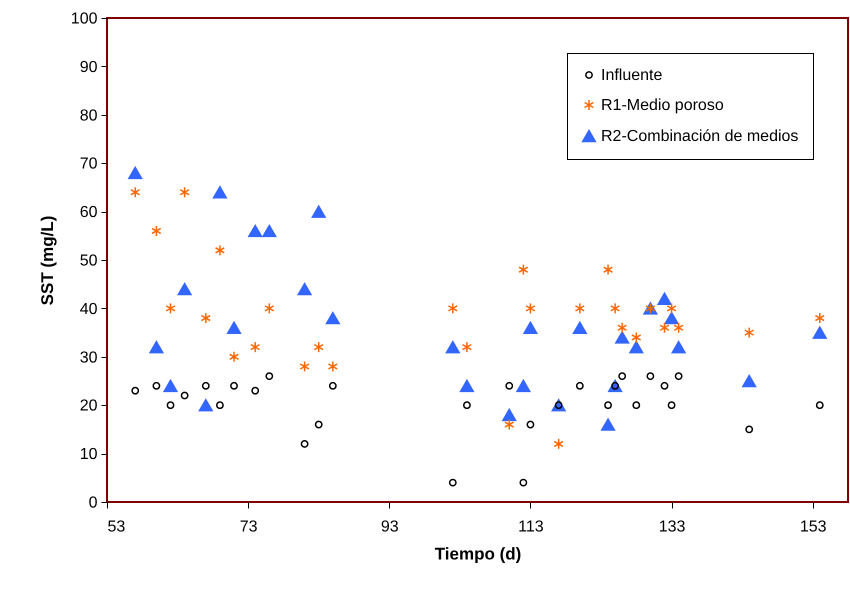 This screenshot has height=591, width=850. Describe the element at coordinates (93, 503) in the screenshot. I see `y-tick-label: 0` at that location.